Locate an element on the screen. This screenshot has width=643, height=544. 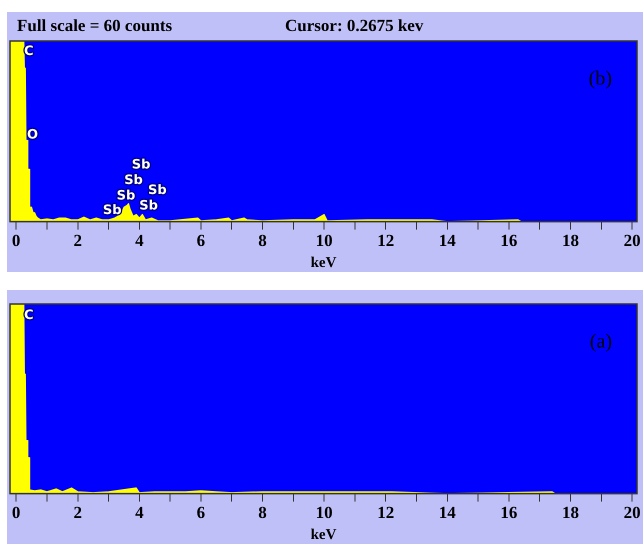
chart-subtitle: Cursor: 0.2675 kev is located at coordinates (354, 26).